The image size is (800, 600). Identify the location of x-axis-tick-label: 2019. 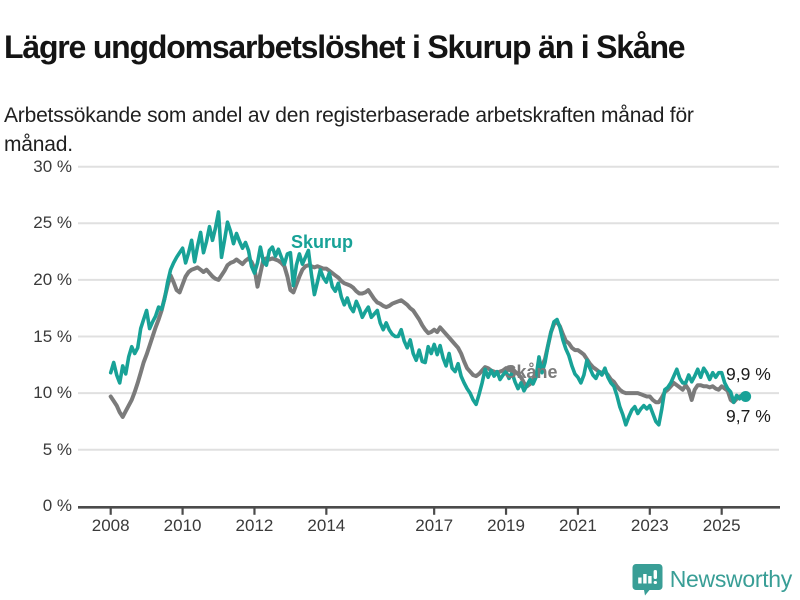
(506, 525).